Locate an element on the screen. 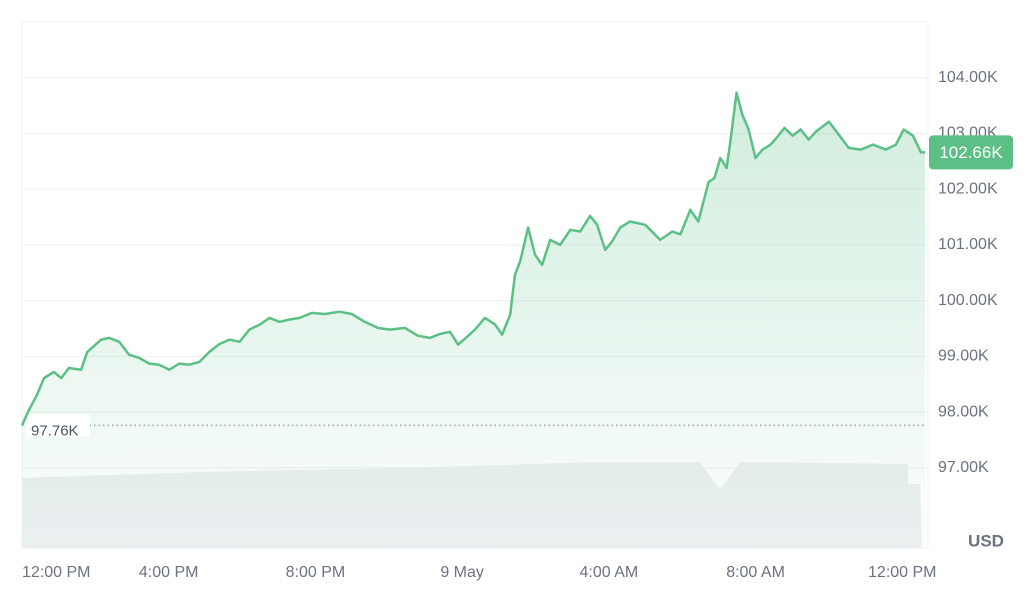  y-tick-label: 101.00K is located at coordinates (968, 244).